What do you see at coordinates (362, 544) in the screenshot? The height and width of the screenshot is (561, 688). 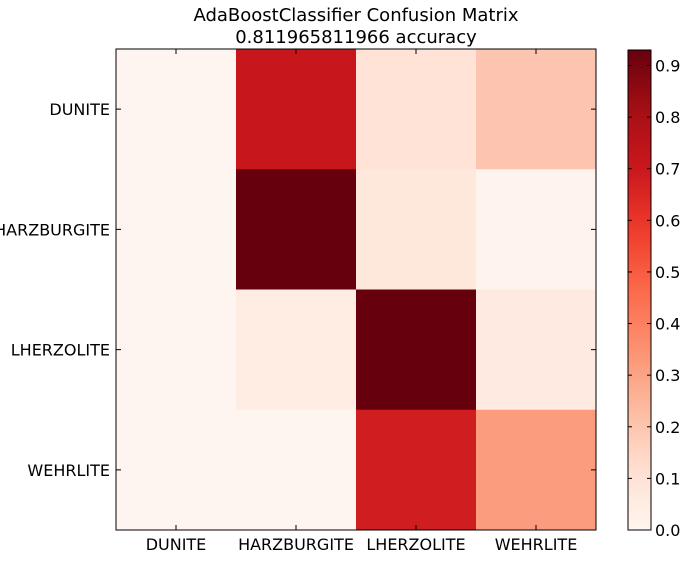 I see `x-tick-labels: DUNITE HARZBURGITE LHERZOLITE WEHRLITE` at bounding box center [362, 544].